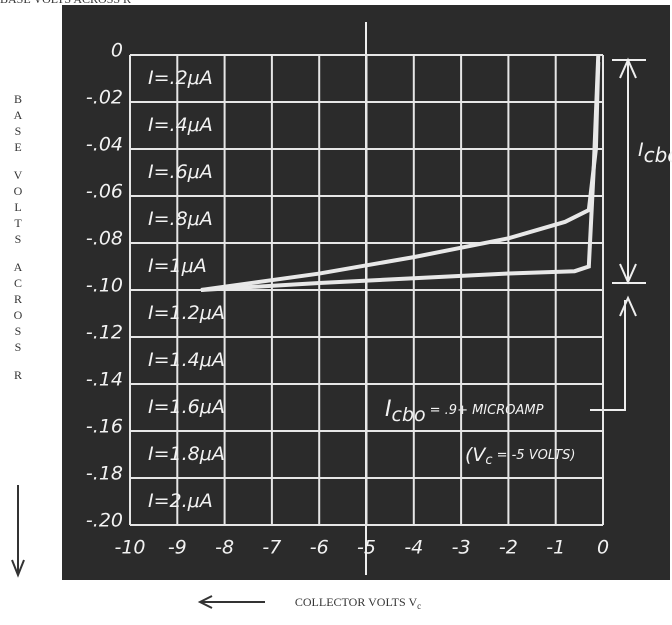  Describe the element at coordinates (18, 531) in the screenshot. I see `y-arrow` at that location.